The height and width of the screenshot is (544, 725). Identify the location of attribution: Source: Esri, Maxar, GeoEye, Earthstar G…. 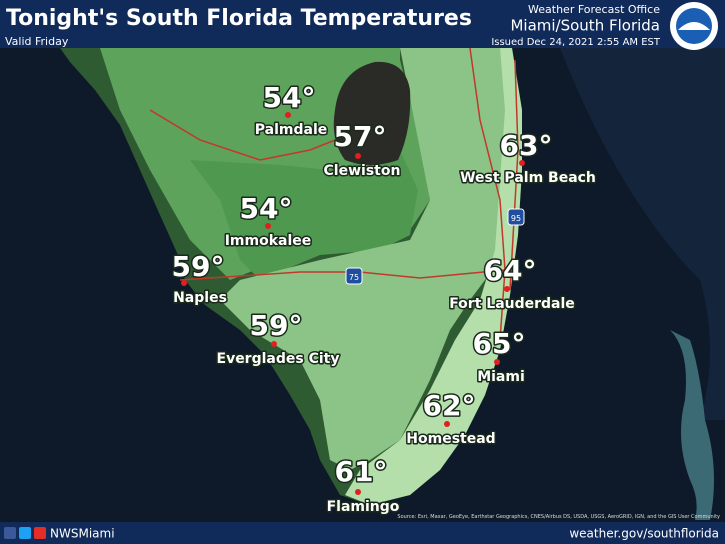
(558, 517).